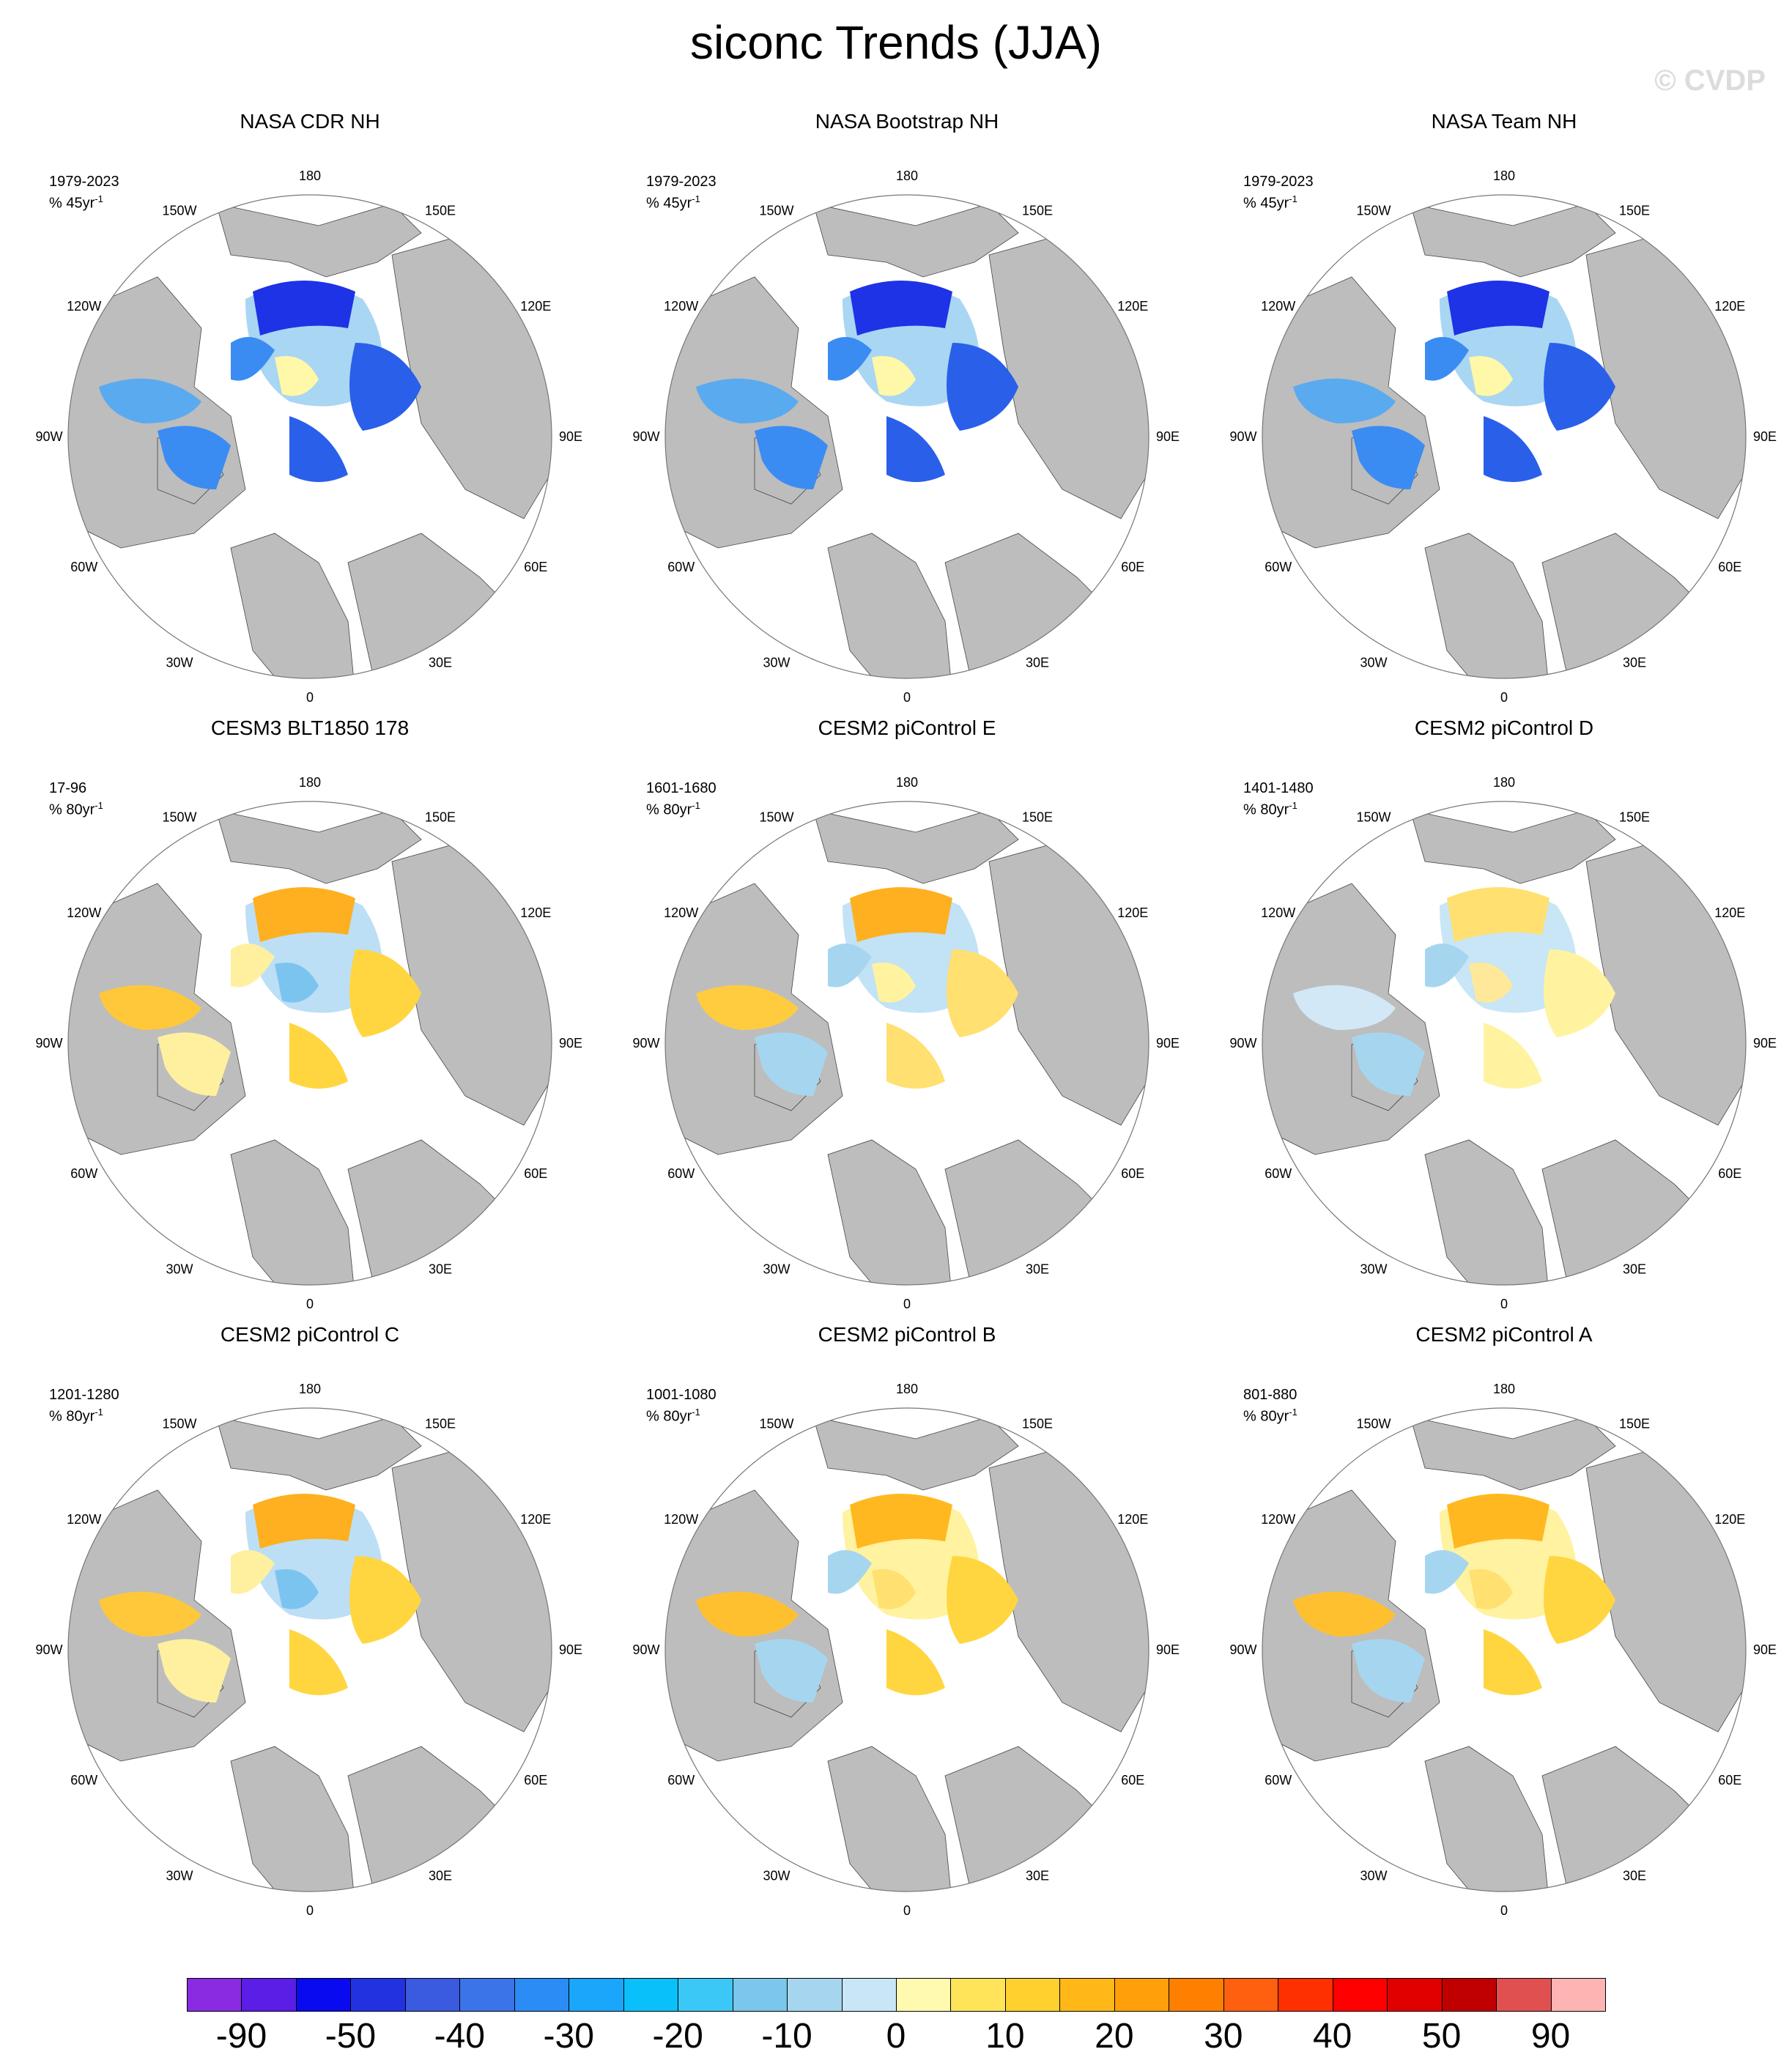  Describe the element at coordinates (1504, 727) in the screenshot. I see `panel-title: CESM2 piControl D` at that location.